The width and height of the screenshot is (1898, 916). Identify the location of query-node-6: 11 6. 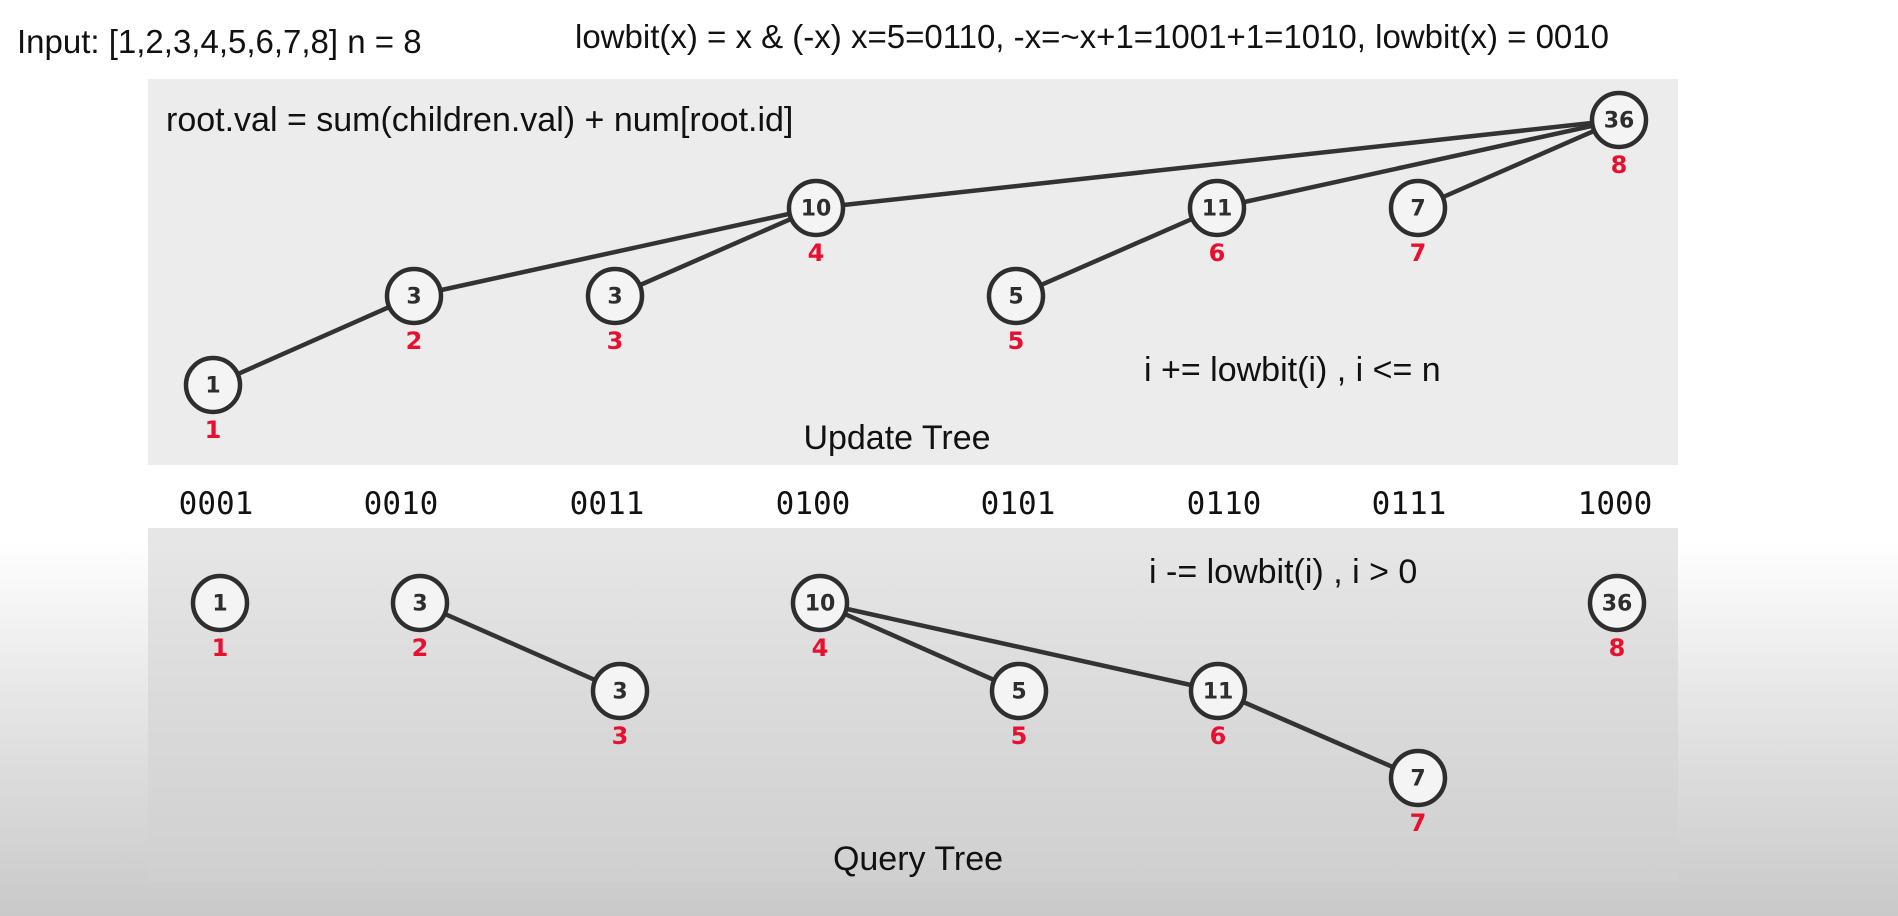
(1218, 705).